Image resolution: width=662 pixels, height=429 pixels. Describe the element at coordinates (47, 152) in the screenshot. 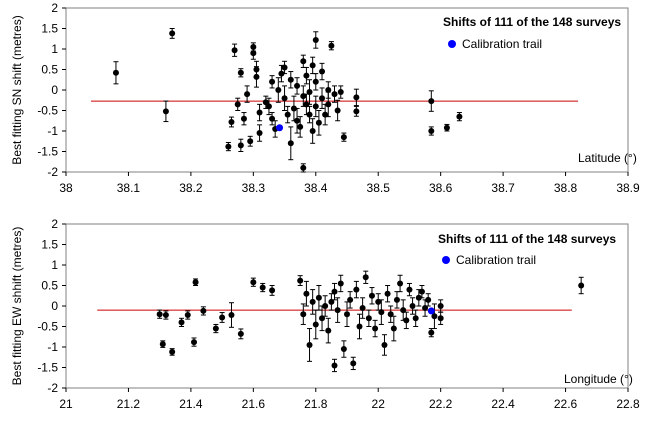

I see `y-tick-label: -1.5` at that location.